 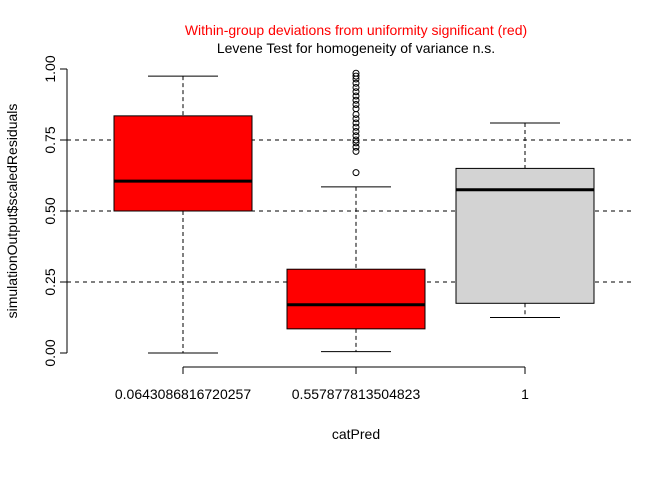 What do you see at coordinates (50, 210) in the screenshot?
I see `y-tick-label-2: 0.50` at bounding box center [50, 210].